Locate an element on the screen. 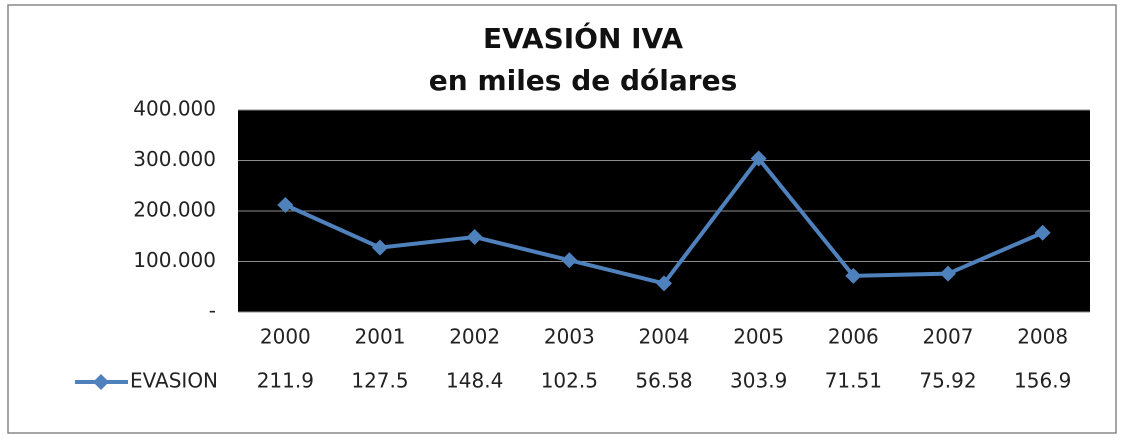  data-table-value: 56.58 is located at coordinates (663, 381).